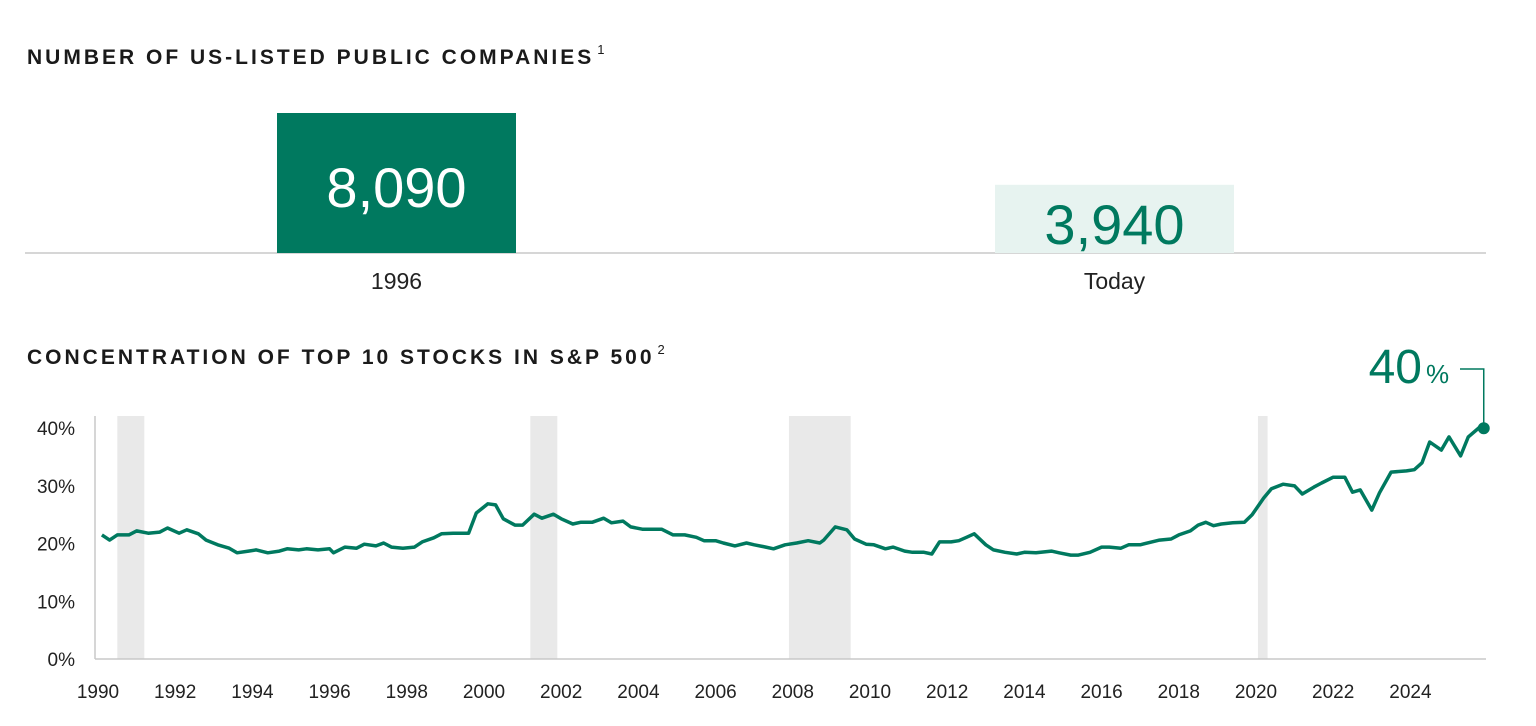 The height and width of the screenshot is (726, 1536). Describe the element at coordinates (715, 692) in the screenshot. I see `x-tick-label: 2006` at that location.